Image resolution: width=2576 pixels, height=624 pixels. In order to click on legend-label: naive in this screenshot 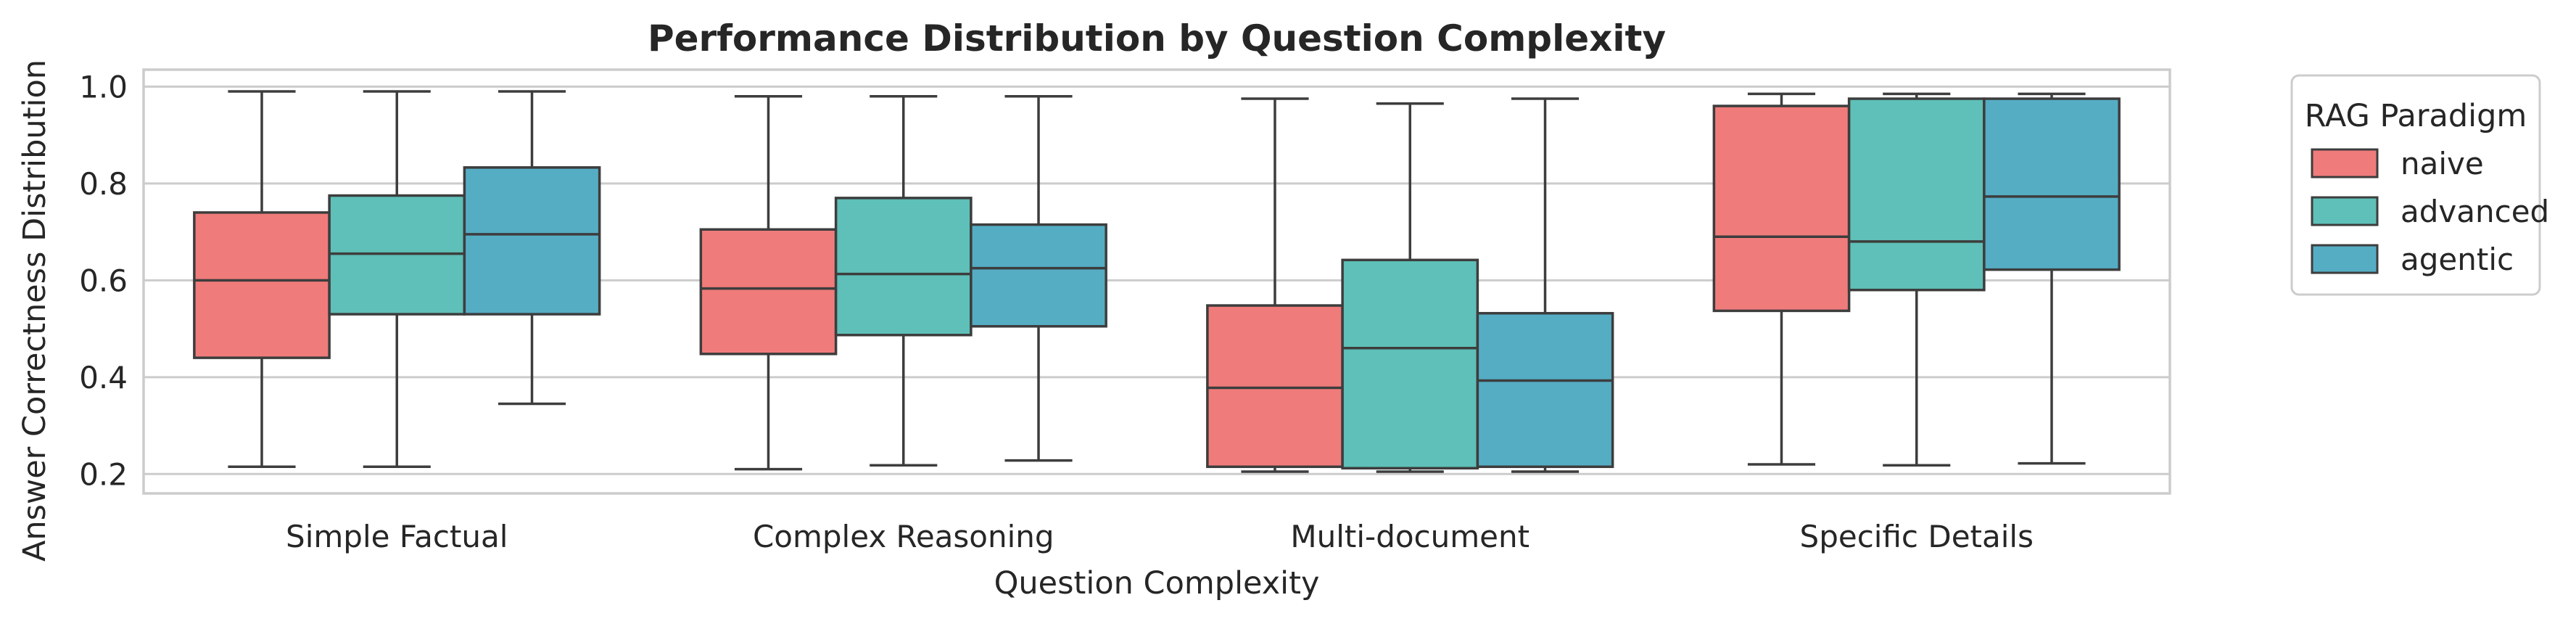, I will do `click(2442, 163)`.